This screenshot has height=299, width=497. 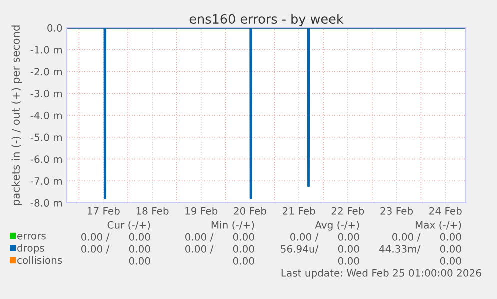 What do you see at coordinates (267, 20) in the screenshot?
I see `chart-title: ens160 errors - by week` at bounding box center [267, 20].